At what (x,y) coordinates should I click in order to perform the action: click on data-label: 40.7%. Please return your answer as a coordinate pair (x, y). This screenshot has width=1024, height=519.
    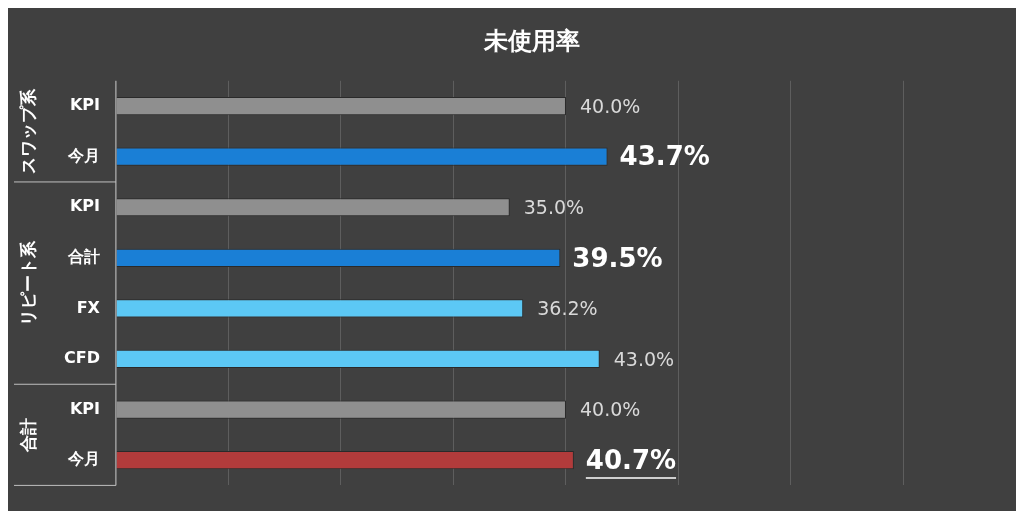
    Looking at the image, I should click on (631, 459).